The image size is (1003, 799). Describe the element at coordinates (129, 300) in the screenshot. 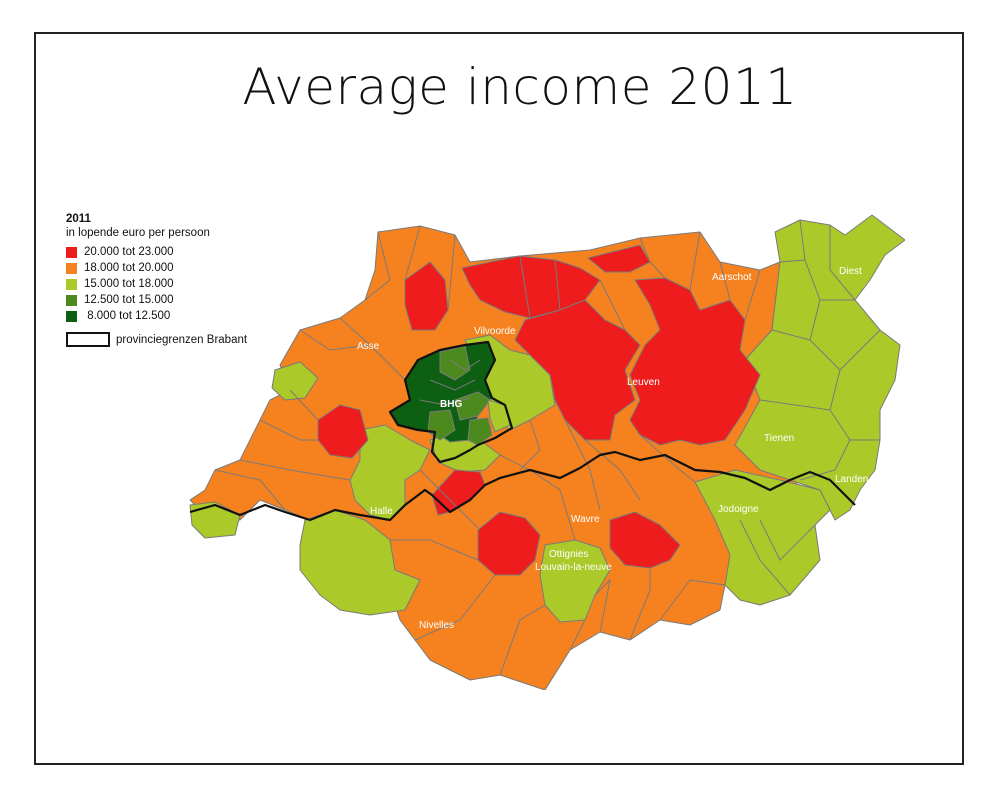

I see `legend-label: 12.500 tot 15.000` at that location.